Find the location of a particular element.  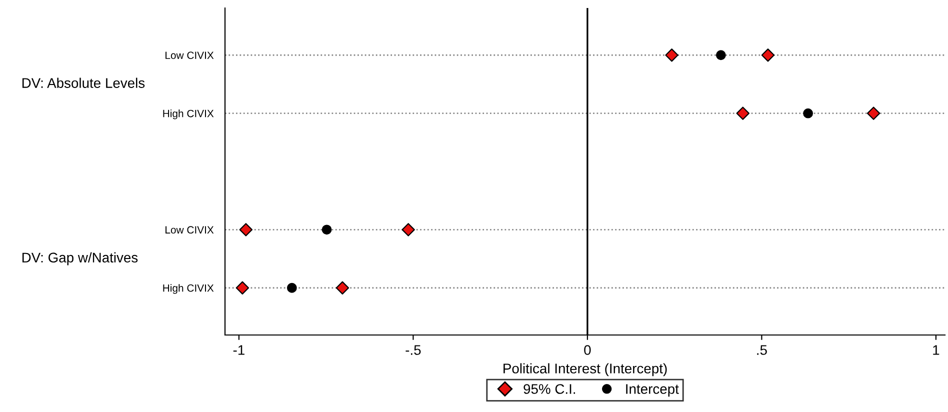

x-tick-label: 0 is located at coordinates (587, 350).